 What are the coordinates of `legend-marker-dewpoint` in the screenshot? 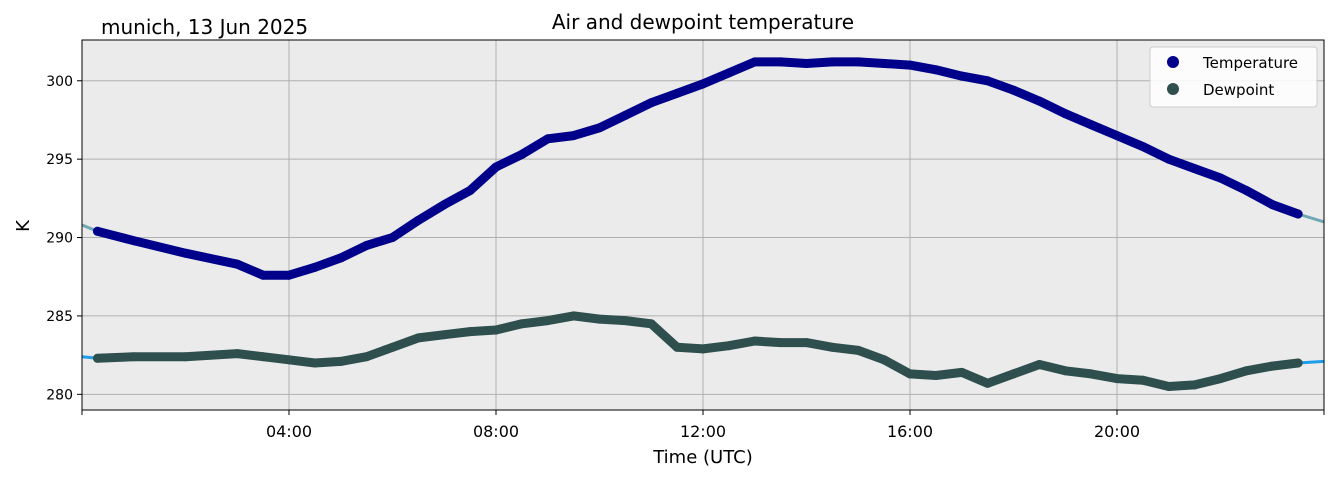 It's located at (1173, 89).